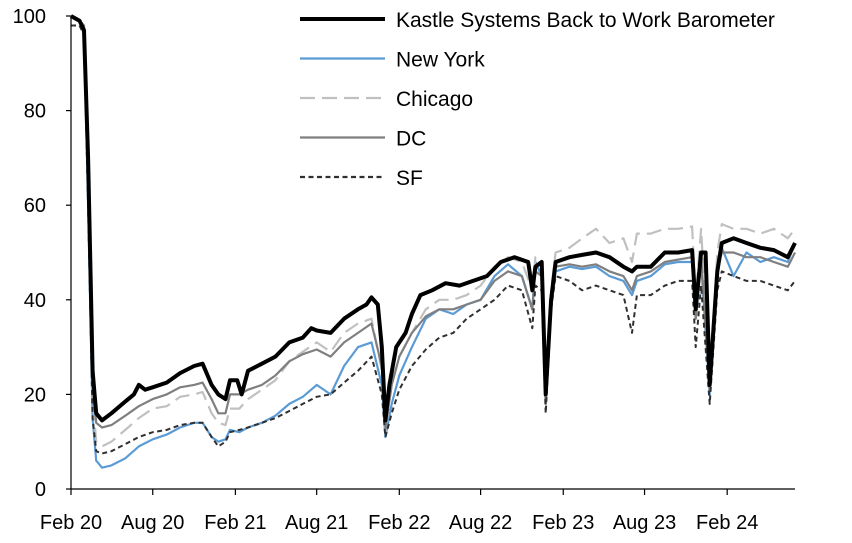 The image size is (852, 543). Describe the element at coordinates (480, 523) in the screenshot. I see `x-tick-label-5: Aug 22` at that location.